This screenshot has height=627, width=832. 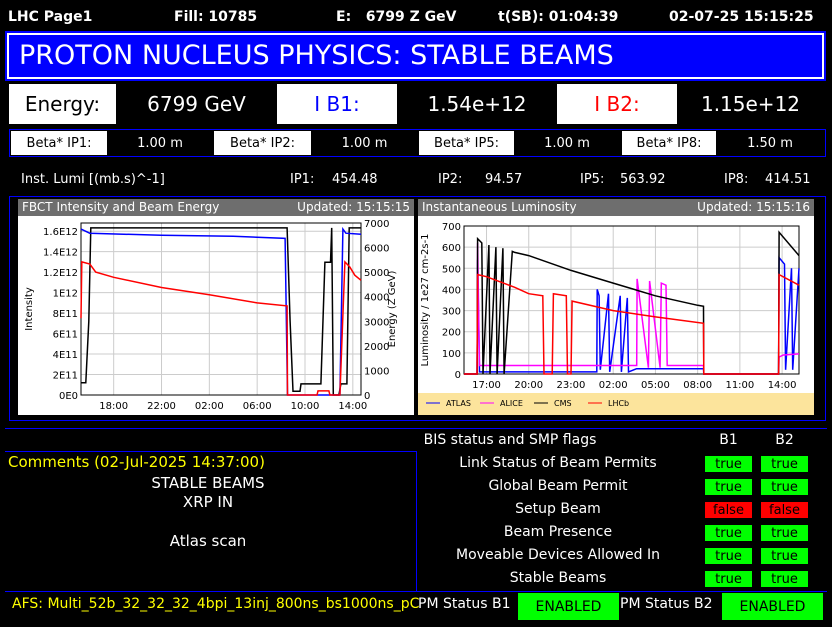 What do you see at coordinates (68, 396) in the screenshot?
I see `y-tick-label: 0E0` at bounding box center [68, 396].